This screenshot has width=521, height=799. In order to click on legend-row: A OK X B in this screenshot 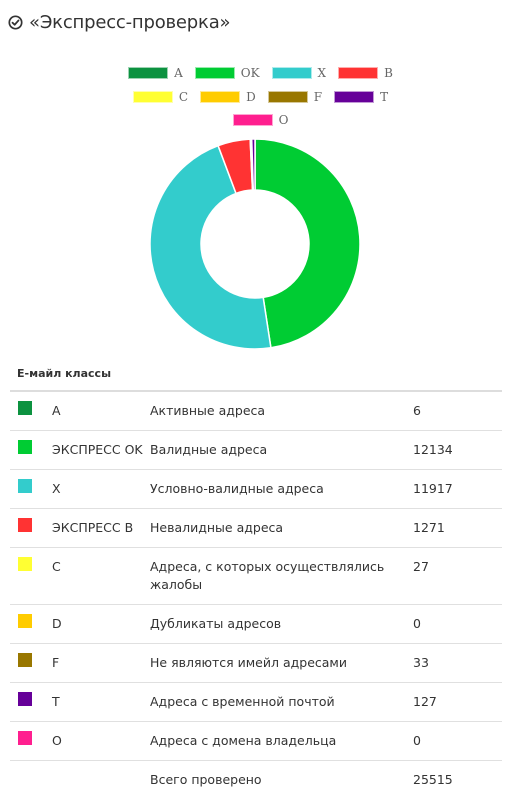, I will do `click(260, 73)`.